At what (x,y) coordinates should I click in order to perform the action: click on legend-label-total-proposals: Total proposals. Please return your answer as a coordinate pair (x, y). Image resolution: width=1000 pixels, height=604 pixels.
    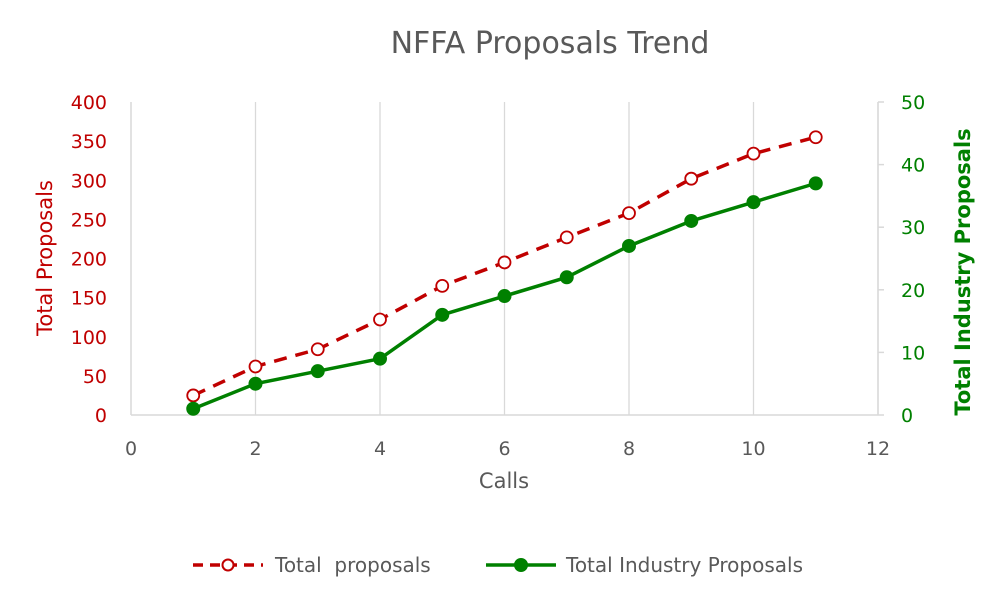
    Looking at the image, I should click on (352, 565).